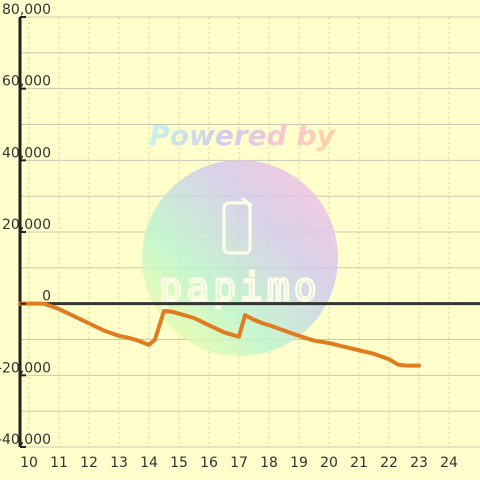 This screenshot has height=480, width=480. What do you see at coordinates (449, 463) in the screenshot?
I see `x-tick-label: 24` at bounding box center [449, 463].